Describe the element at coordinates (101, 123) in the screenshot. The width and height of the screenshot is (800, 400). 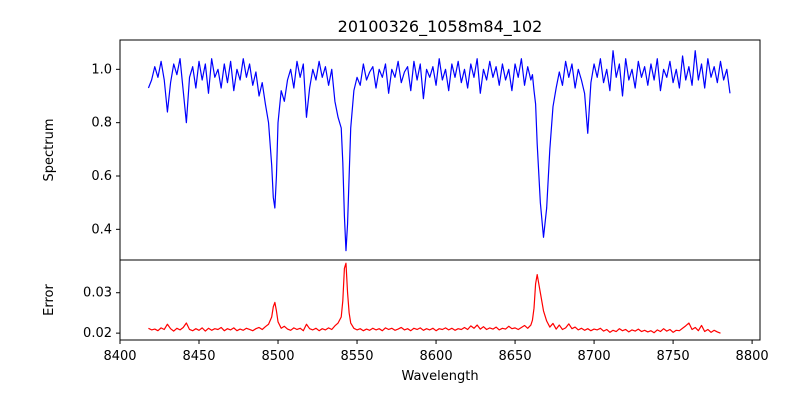
I see `spectrum-y-tick-label: 0.8` at that location.